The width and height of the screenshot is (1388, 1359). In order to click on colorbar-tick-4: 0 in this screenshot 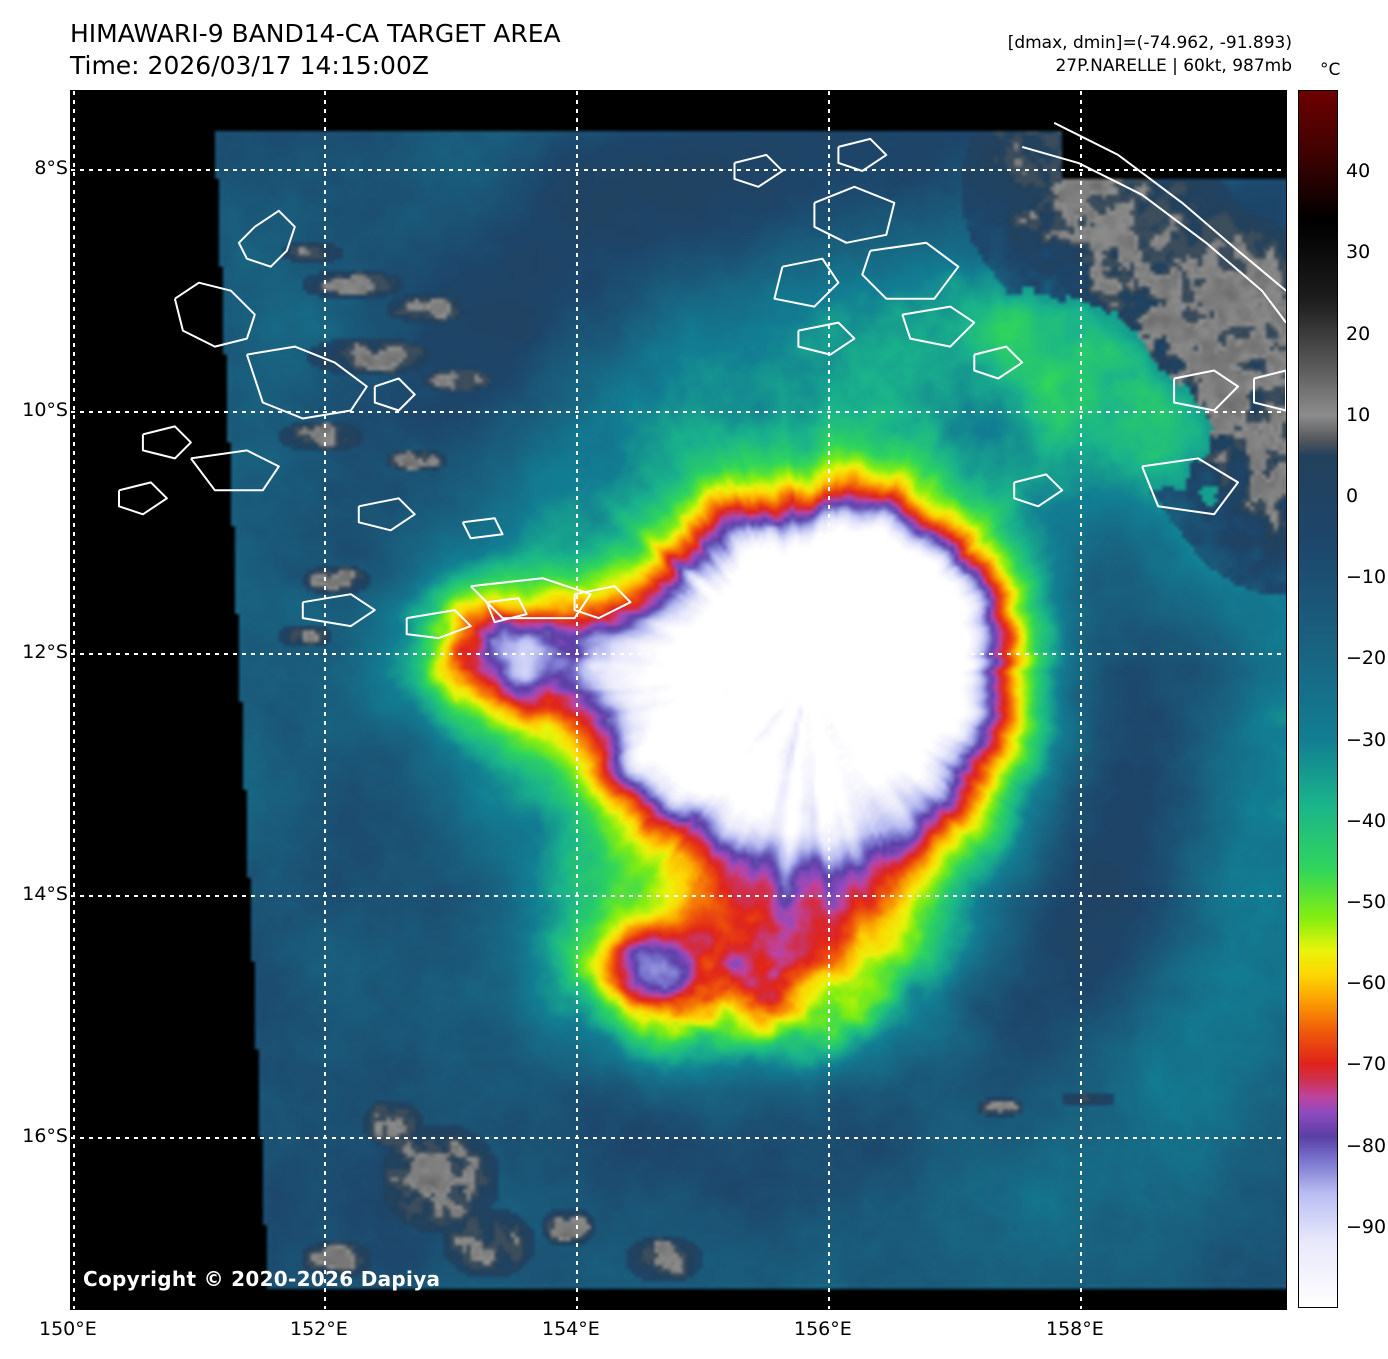, I will do `click(1352, 496)`.